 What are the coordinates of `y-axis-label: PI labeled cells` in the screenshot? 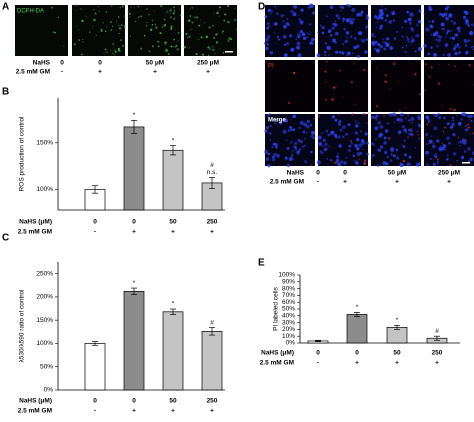 It's located at (276, 308).